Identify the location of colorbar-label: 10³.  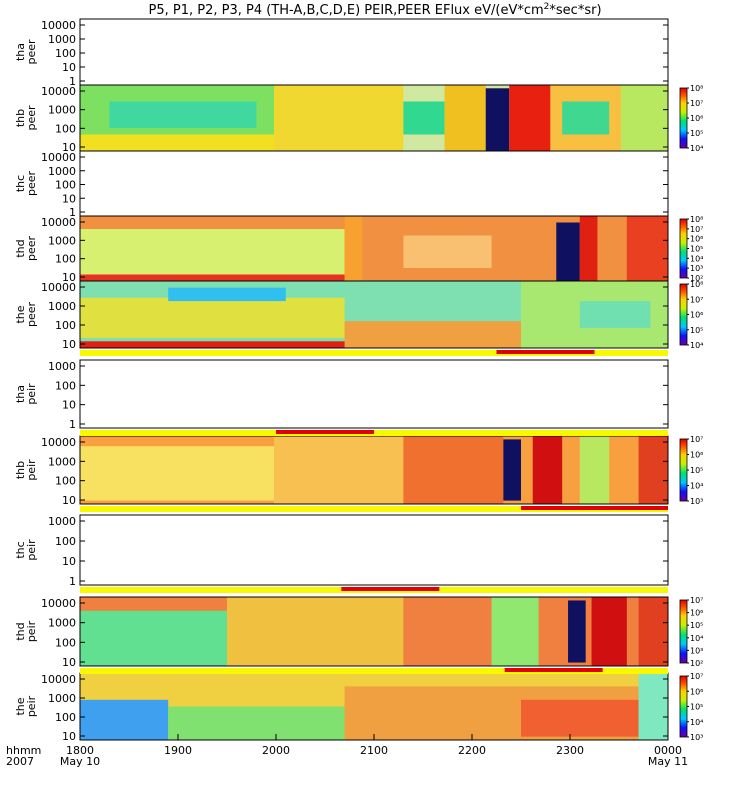
(696, 268).